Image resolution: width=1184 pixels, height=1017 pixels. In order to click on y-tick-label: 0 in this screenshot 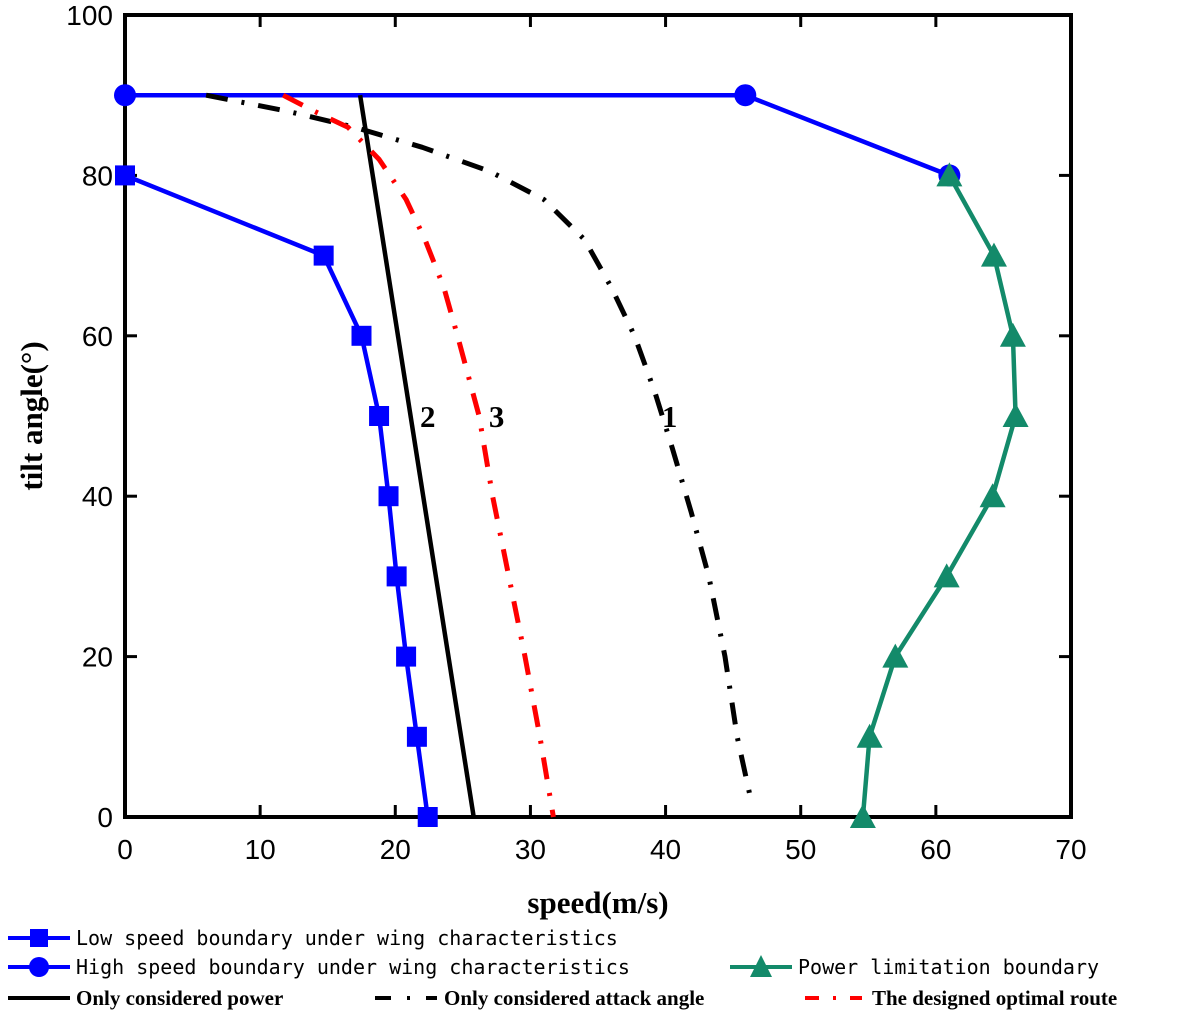, I will do `click(105, 817)`.